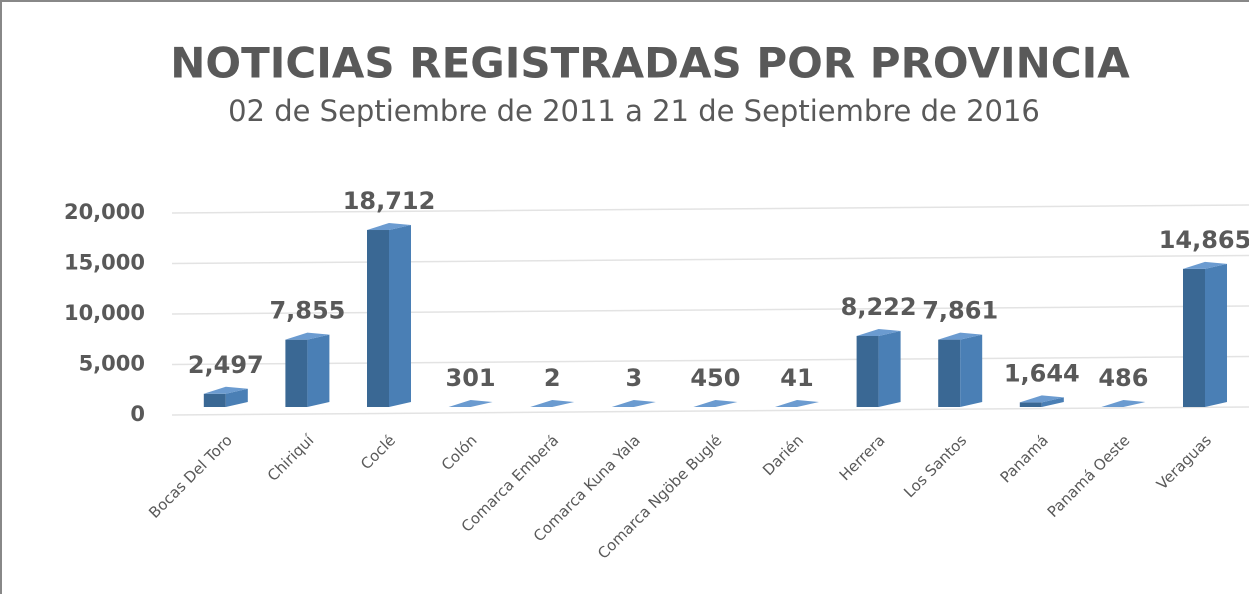 Image resolution: width=1249 pixels, height=594 pixels. I want to click on value-label: 7,855, so click(307, 311).